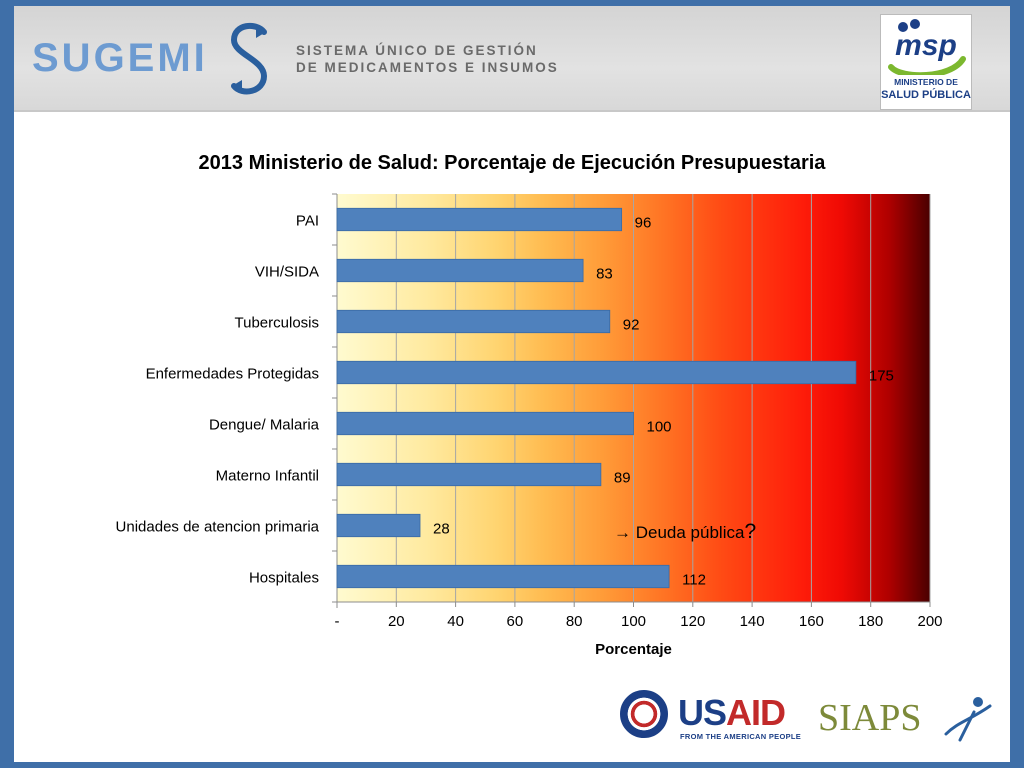 The height and width of the screenshot is (768, 1024). Describe the element at coordinates (750, 531) in the screenshot. I see `annotation-mark: ?` at that location.